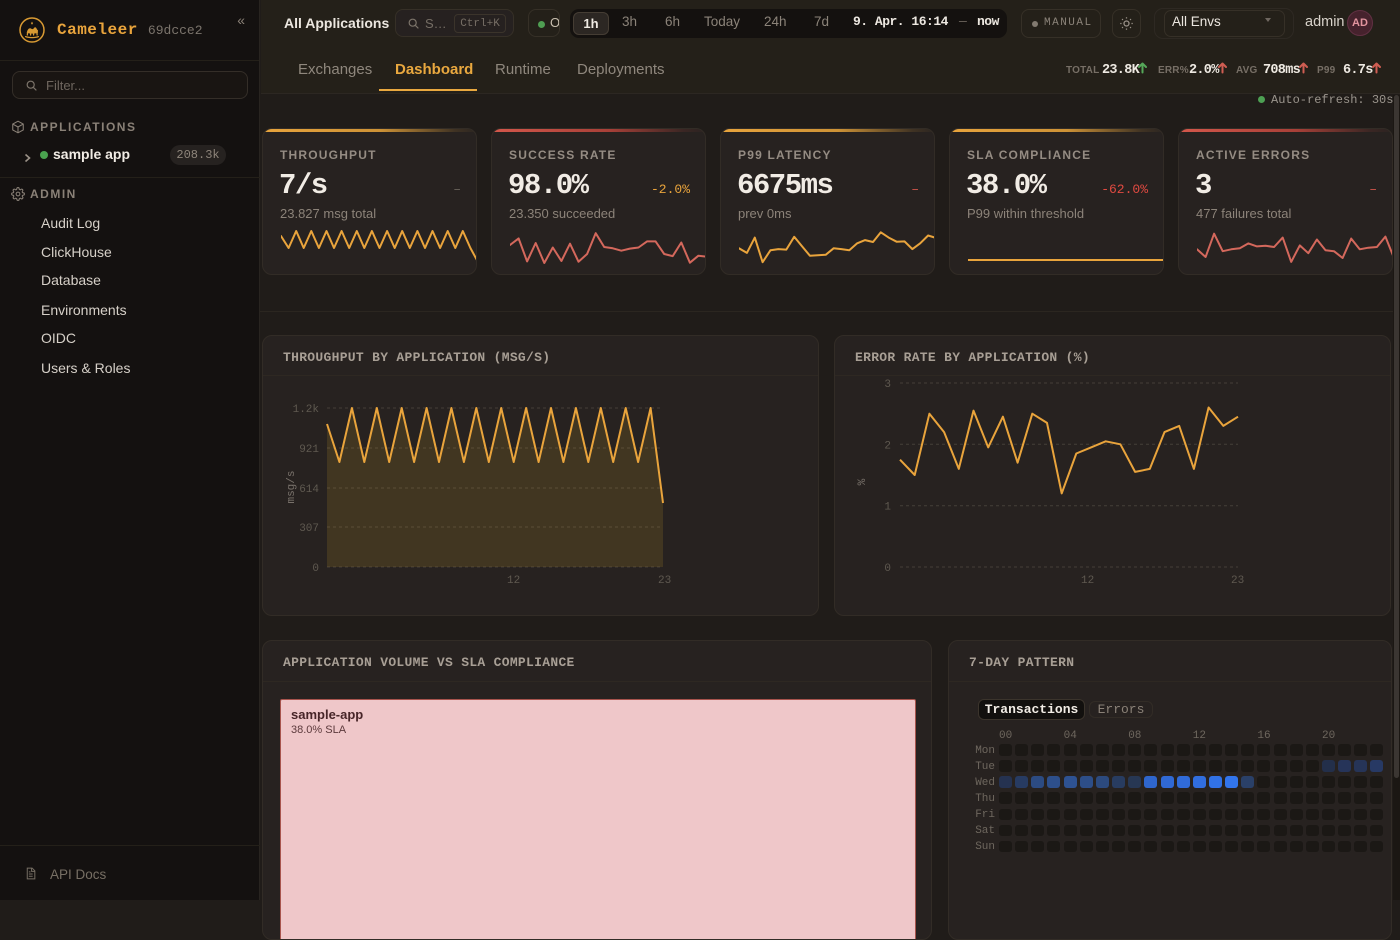 The image size is (1400, 940). Describe the element at coordinates (887, 385) in the screenshot. I see `svg-text: 3` at that location.